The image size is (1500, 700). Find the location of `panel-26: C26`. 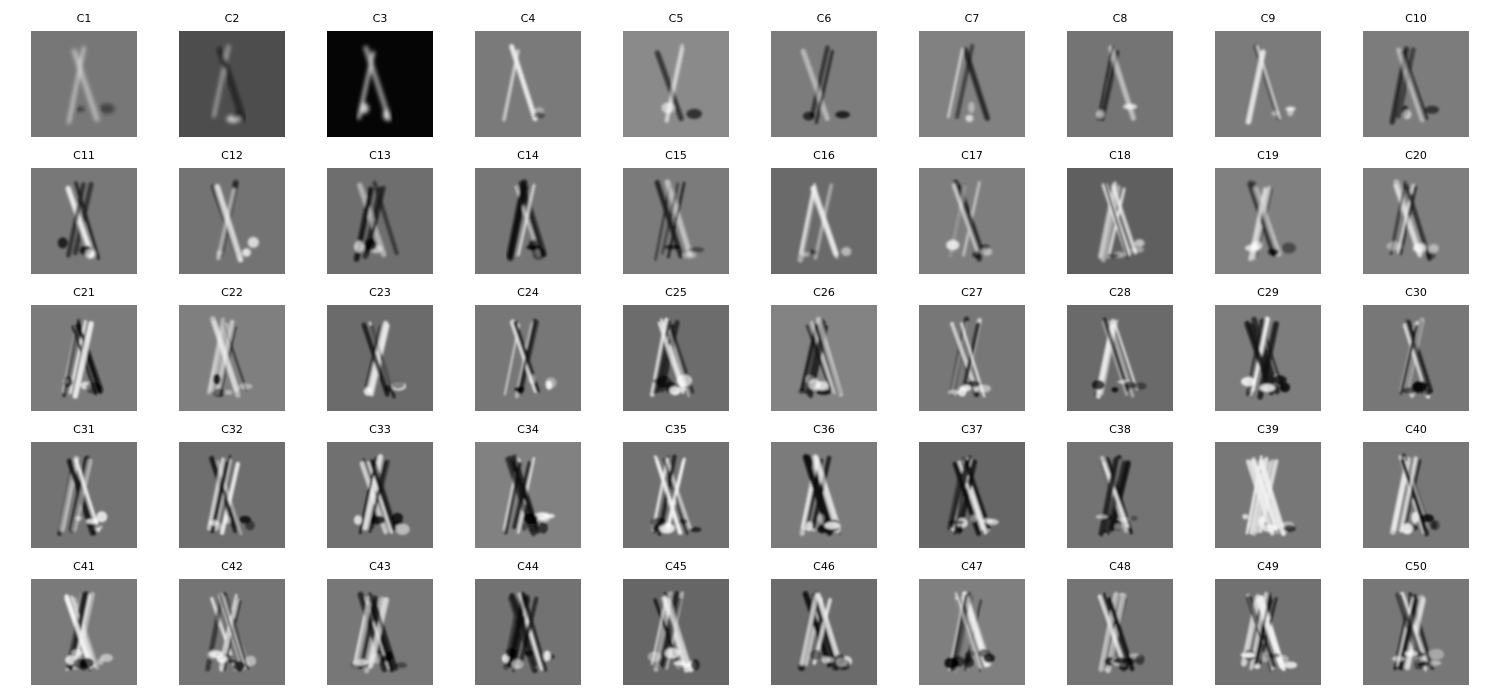

panel-26: C26 is located at coordinates (824, 348).